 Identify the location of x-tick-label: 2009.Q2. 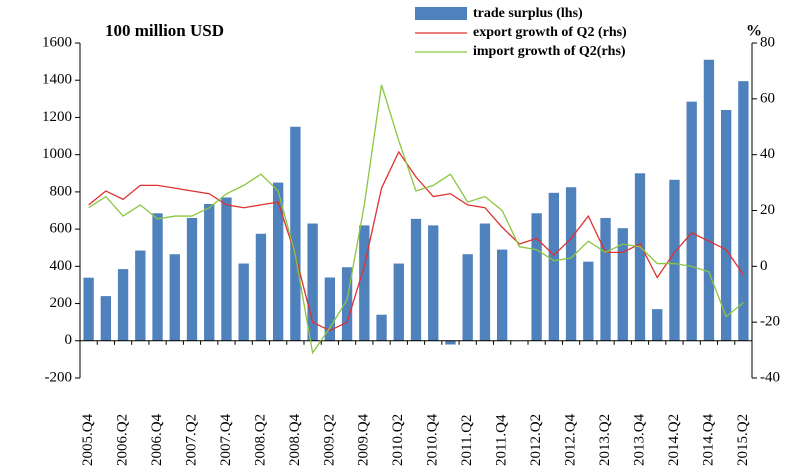
(329, 440).